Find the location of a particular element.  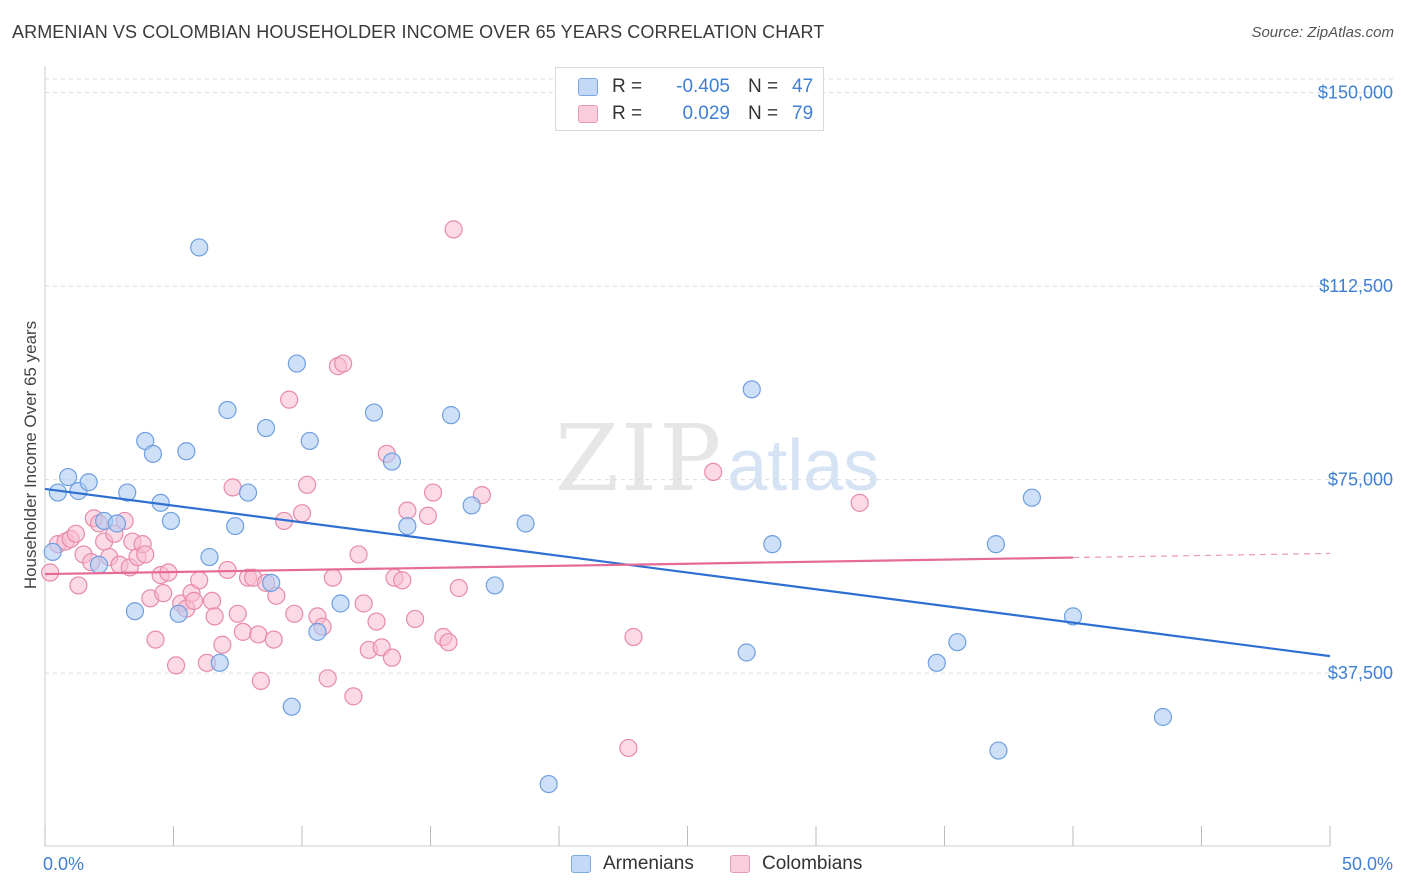

legend-row-colombians: R = 0.029 N = 79 is located at coordinates (704, 114).